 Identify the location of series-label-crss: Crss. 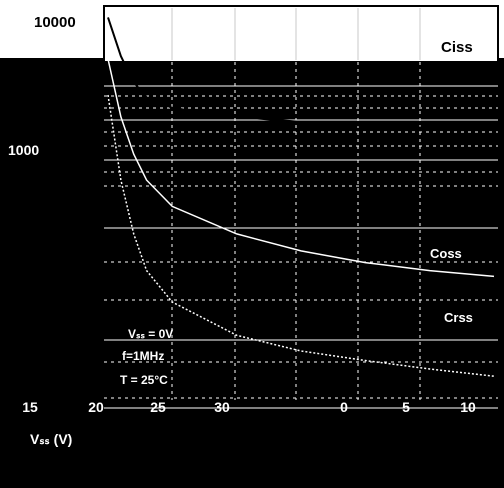
(458, 317).